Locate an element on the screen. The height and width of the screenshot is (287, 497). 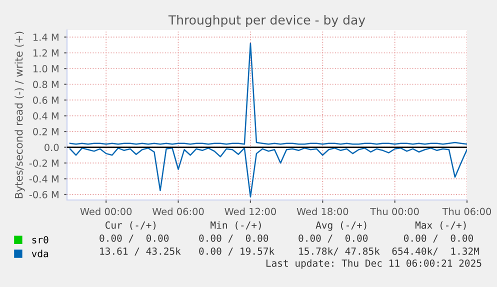
text: 13.61 / 43.25k 0.00 / 19.57k 15.78k/ 47.85k 654.40k/ 1.32M is located at coordinates (290, 251).